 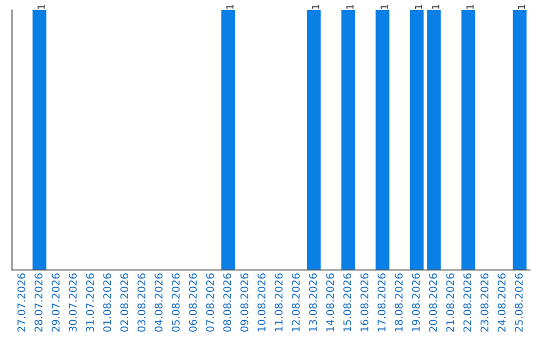 What do you see at coordinates (467, 302) in the screenshot?
I see `x-tick-label: 22.08.2026` at bounding box center [467, 302].